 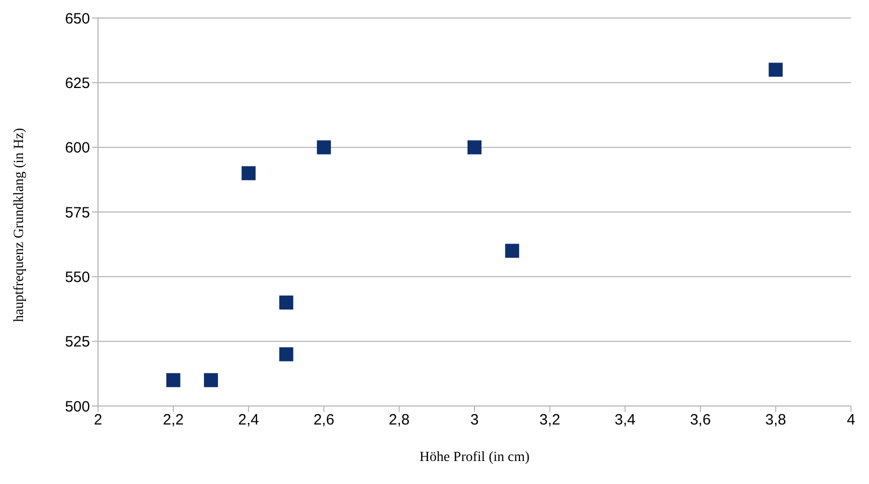 I want to click on y-axis-title: hauptfrequenz Grundklang (in Hz), so click(x=19, y=225).